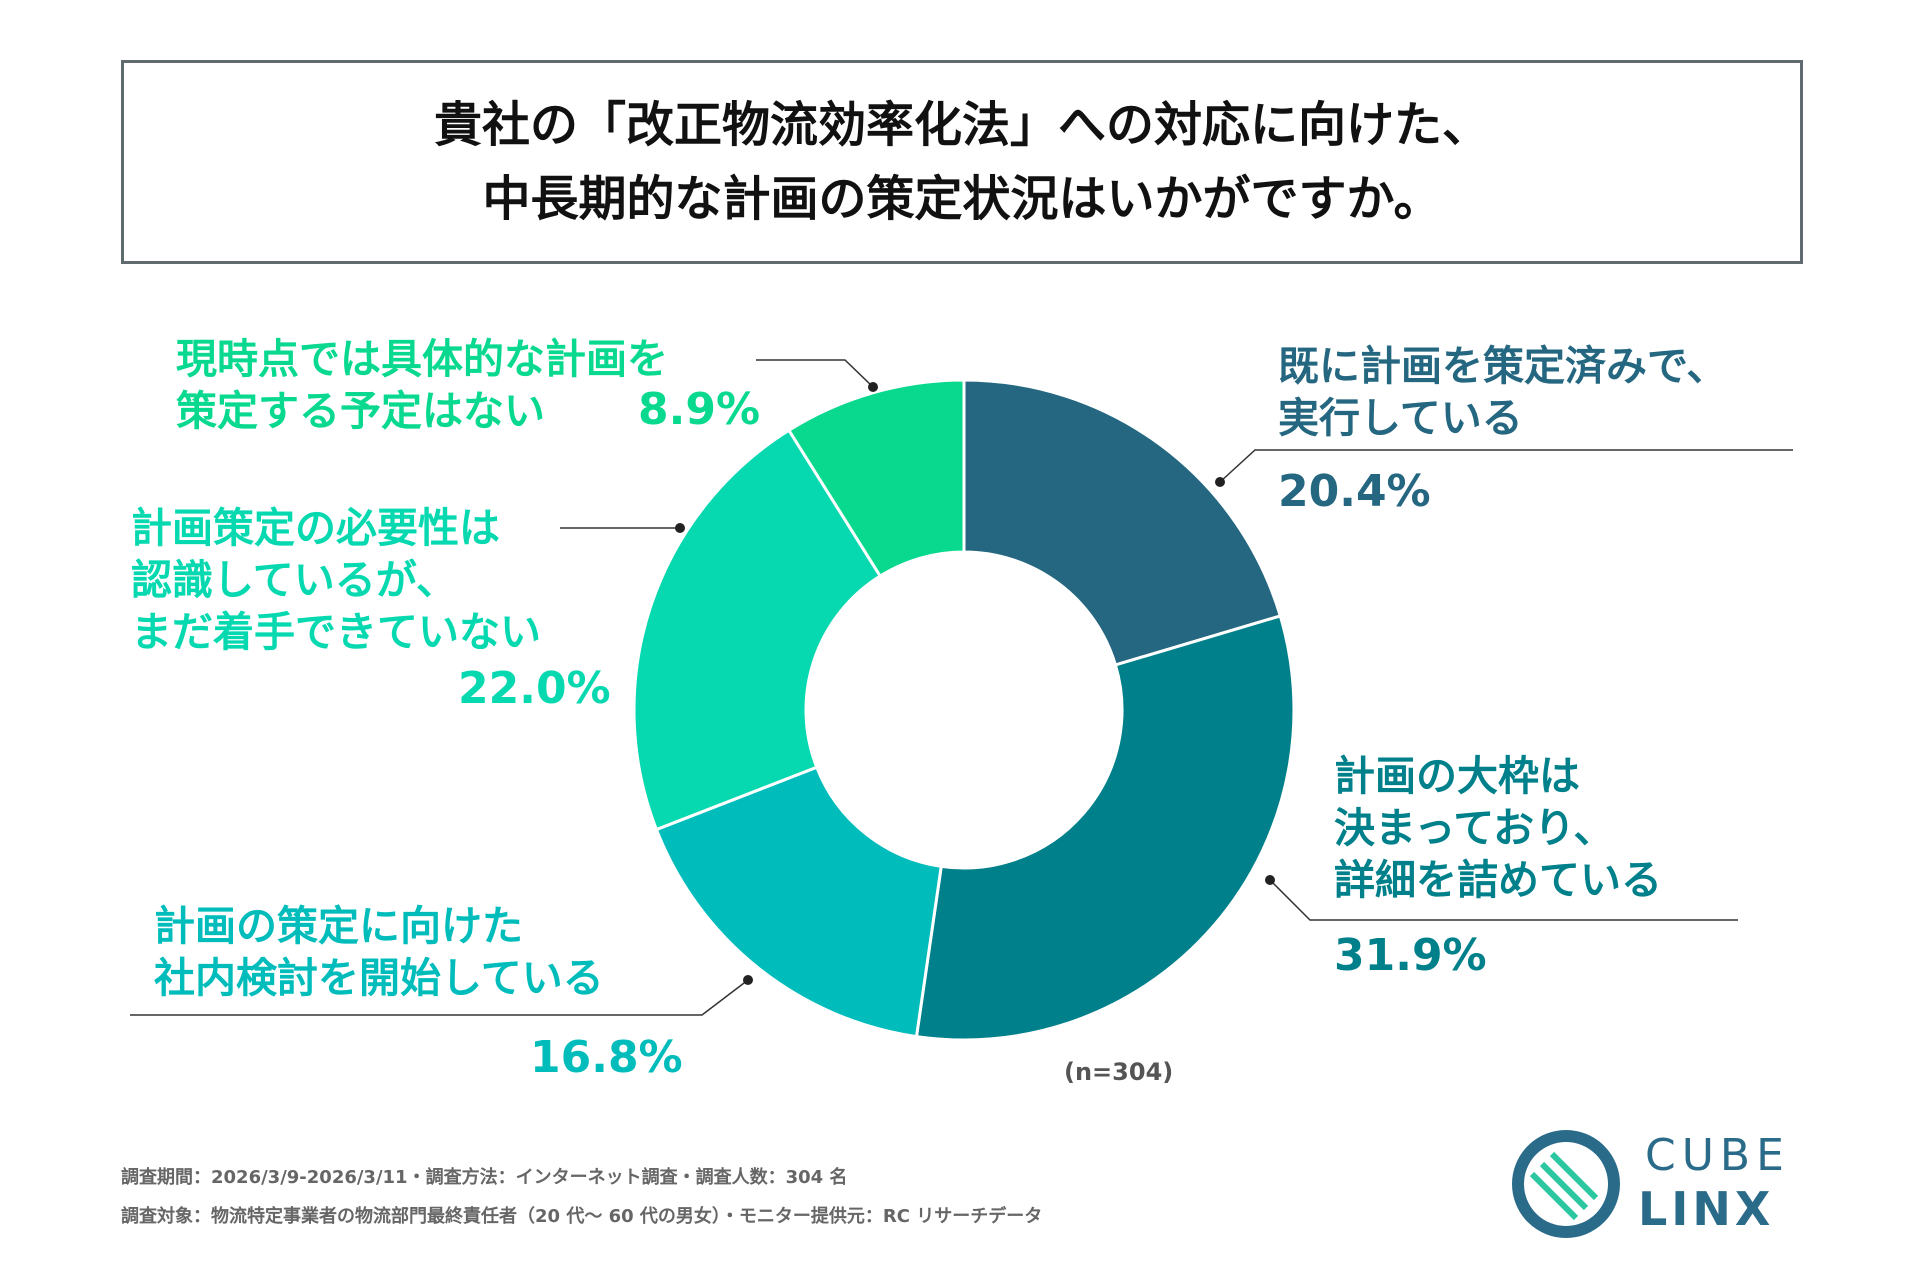 The height and width of the screenshot is (1280, 1920). I want to click on slice-percent-3-wrap: 22.0%, so click(534, 689).